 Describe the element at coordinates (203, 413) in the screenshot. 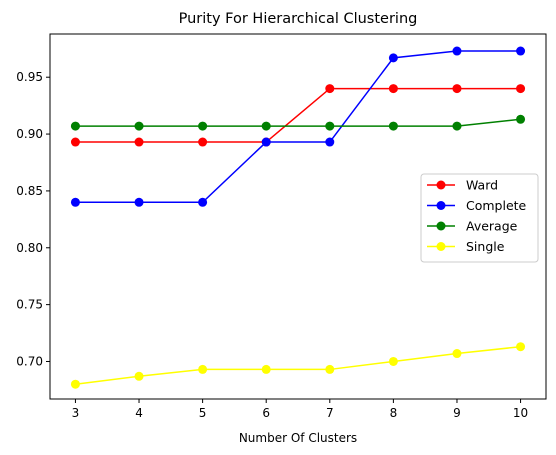

I see `x-tick-label: 5` at that location.